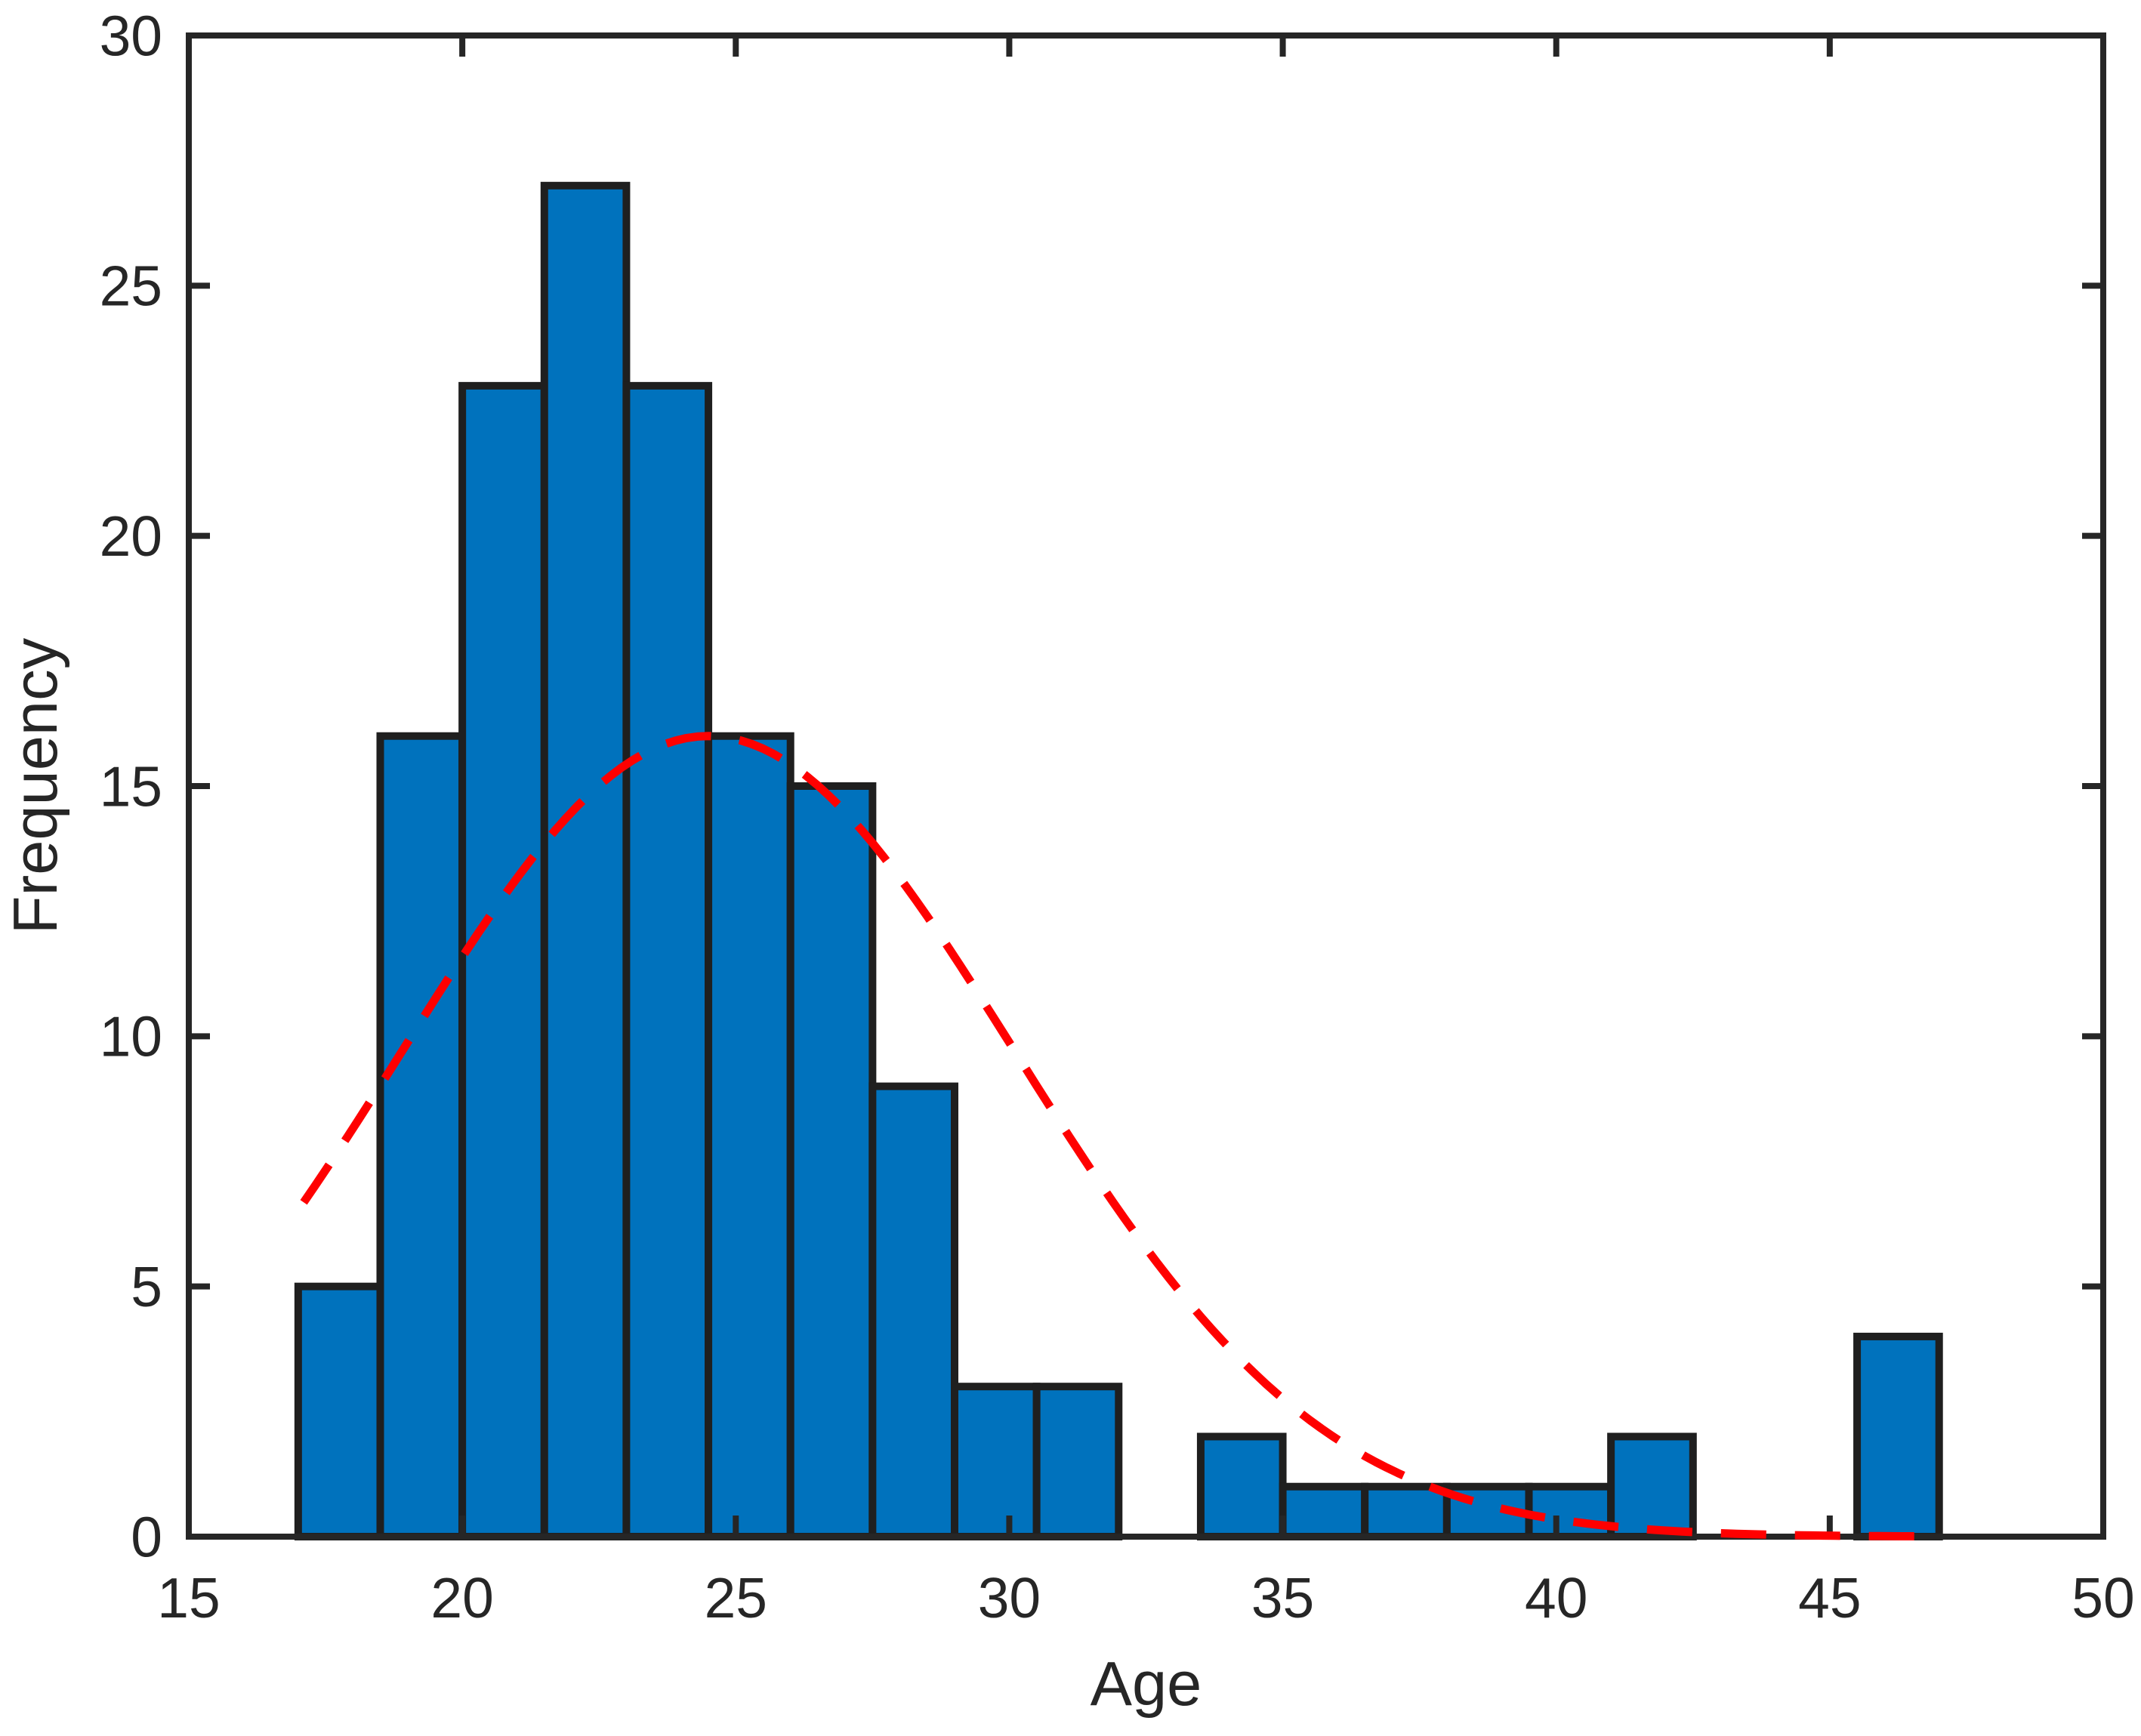  What do you see at coordinates (131, 786) in the screenshot?
I see `y-tick-label: 15` at bounding box center [131, 786].